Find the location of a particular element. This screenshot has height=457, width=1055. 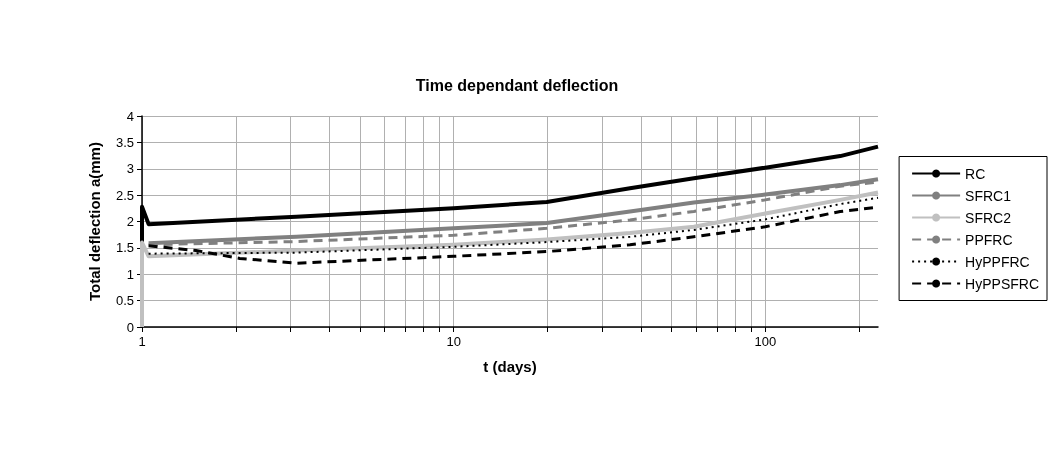

legend-label: SFRC2 is located at coordinates (988, 217).